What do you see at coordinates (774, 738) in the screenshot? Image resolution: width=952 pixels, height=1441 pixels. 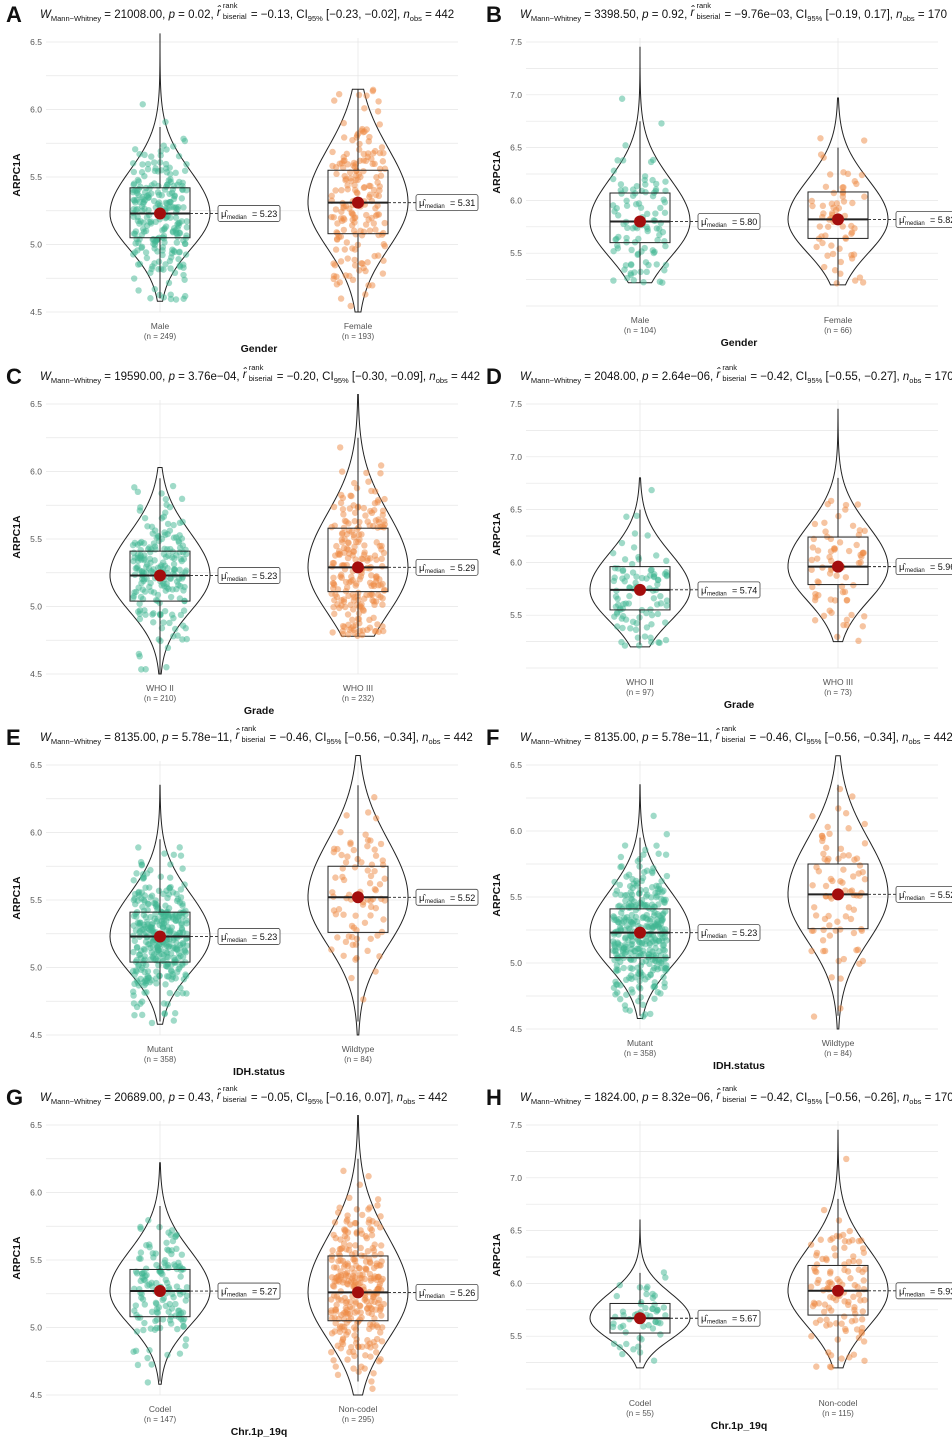 I see `stat-r: −0.46` at bounding box center [774, 738].